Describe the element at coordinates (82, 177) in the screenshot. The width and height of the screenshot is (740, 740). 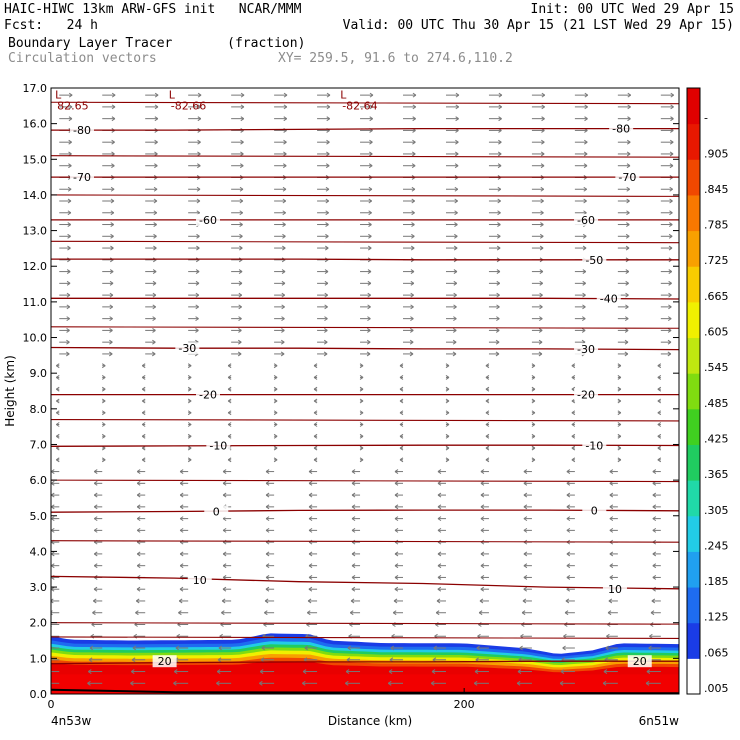
I see `contour-label: -70` at that location.